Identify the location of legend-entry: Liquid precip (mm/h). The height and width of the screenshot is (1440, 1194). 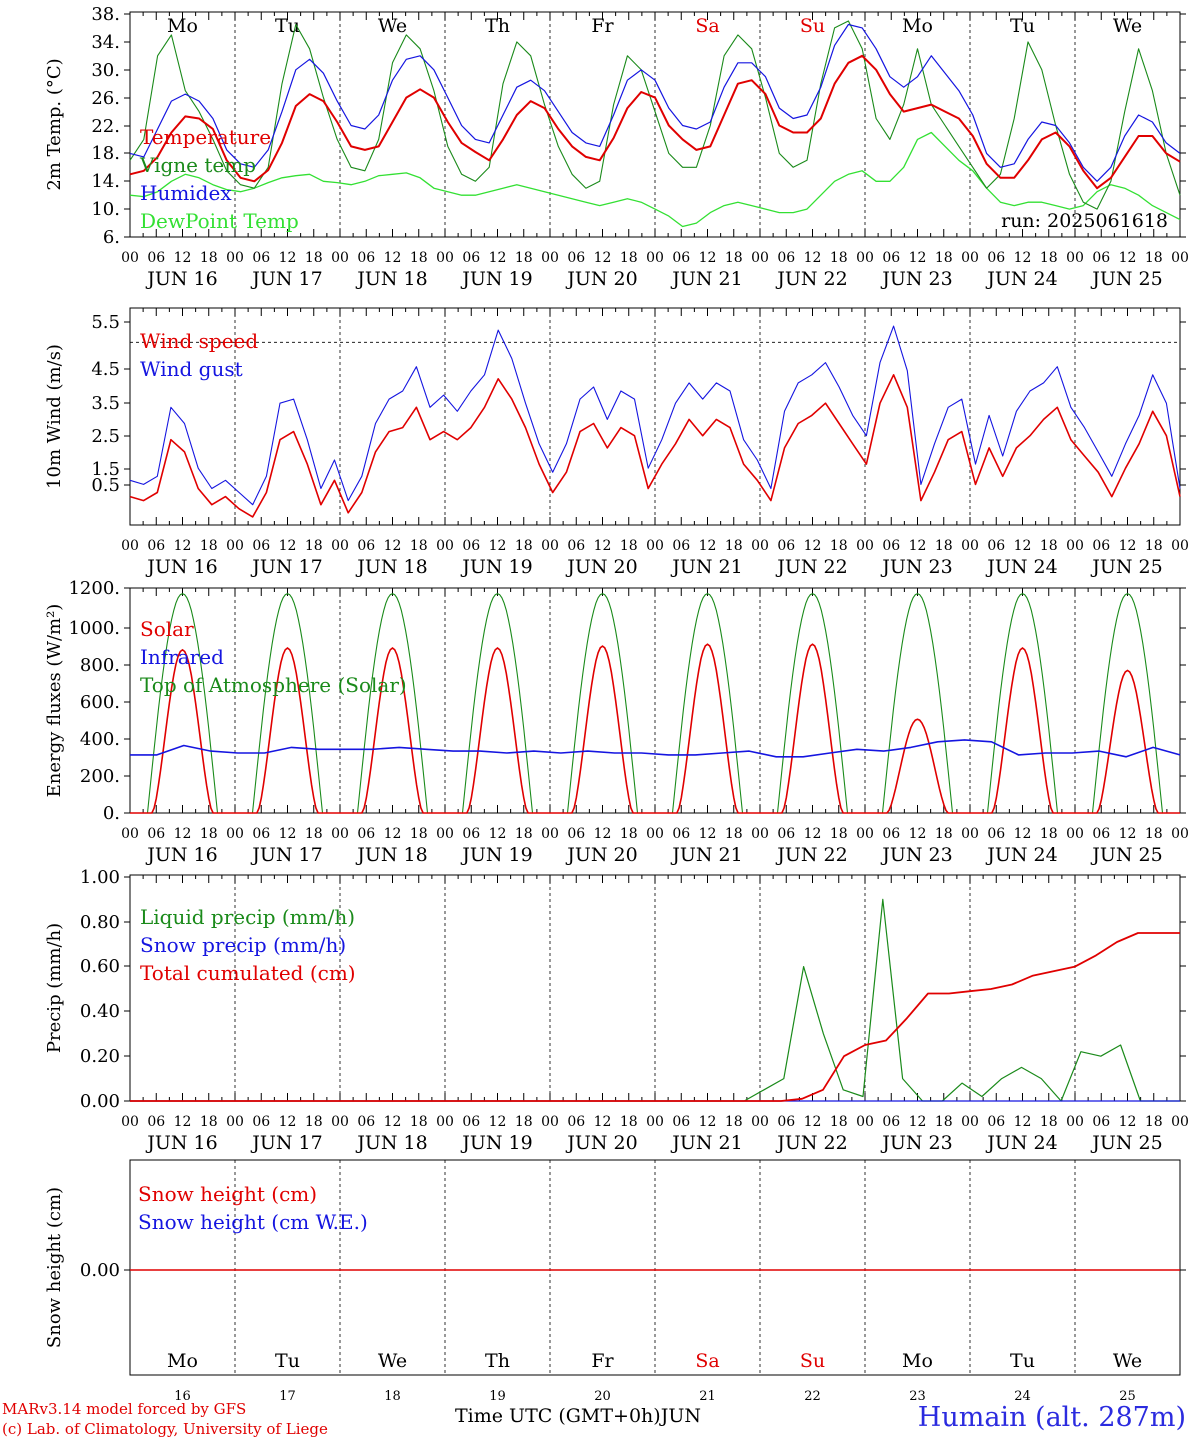
(247, 917).